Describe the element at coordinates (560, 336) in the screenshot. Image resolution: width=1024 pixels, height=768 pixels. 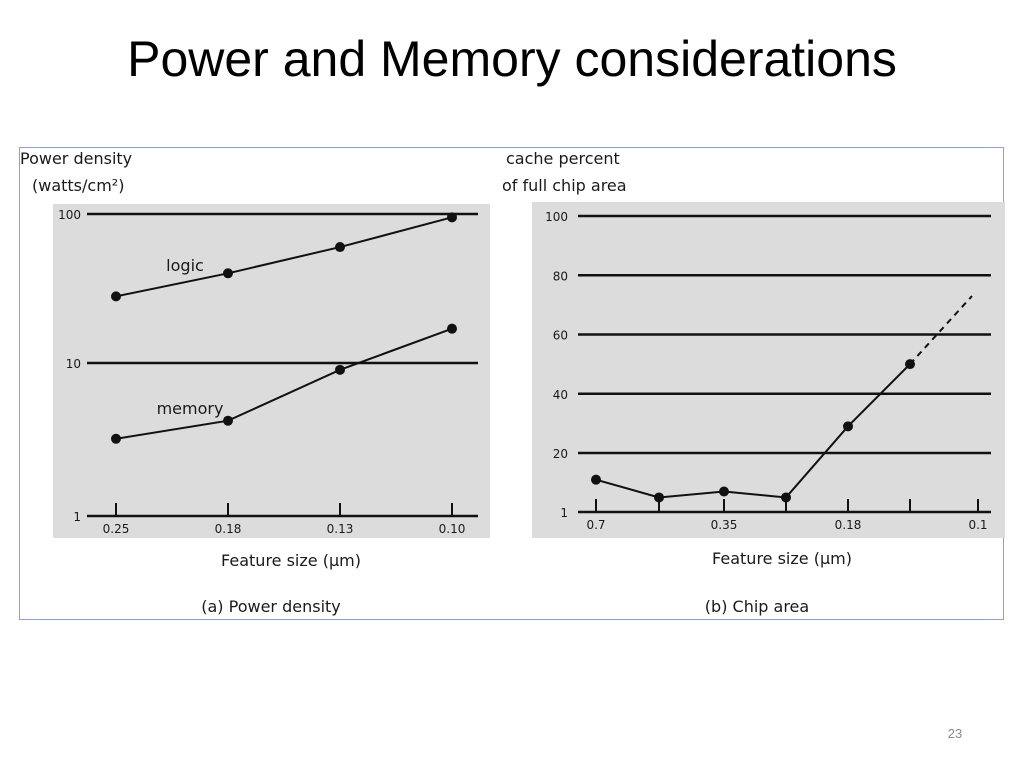
I see `y-tick-label: 60` at that location.